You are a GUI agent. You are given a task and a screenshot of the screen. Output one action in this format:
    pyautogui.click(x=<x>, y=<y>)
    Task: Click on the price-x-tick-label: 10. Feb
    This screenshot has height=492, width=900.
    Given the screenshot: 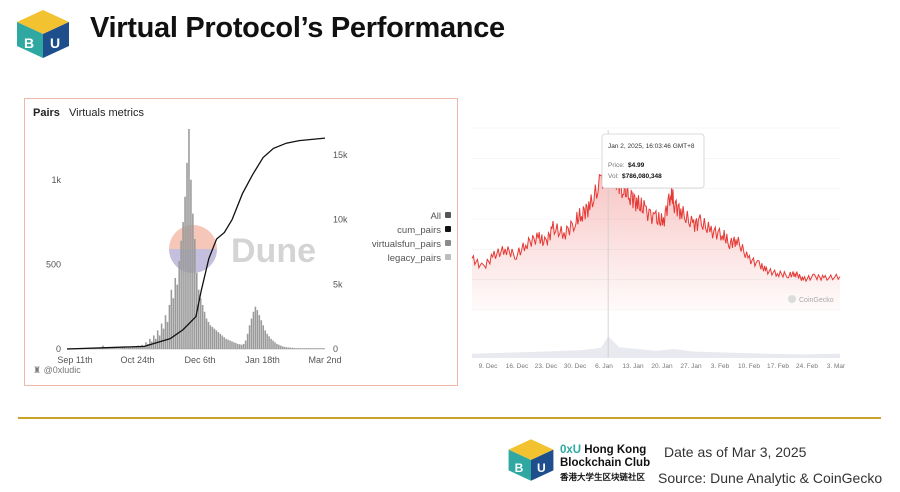 What is the action you would take?
    pyautogui.click(x=749, y=366)
    